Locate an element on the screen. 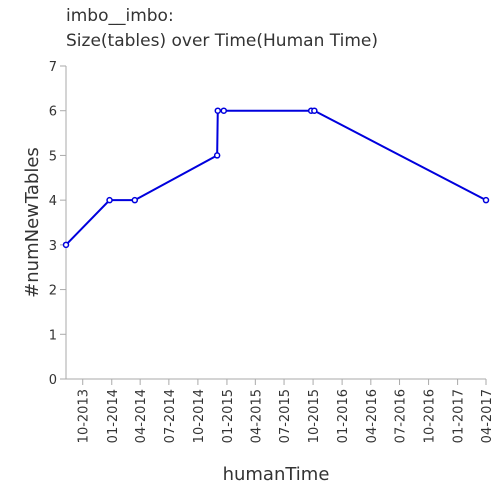 This screenshot has width=500, height=500. y-tick-label: 2 is located at coordinates (53, 291).